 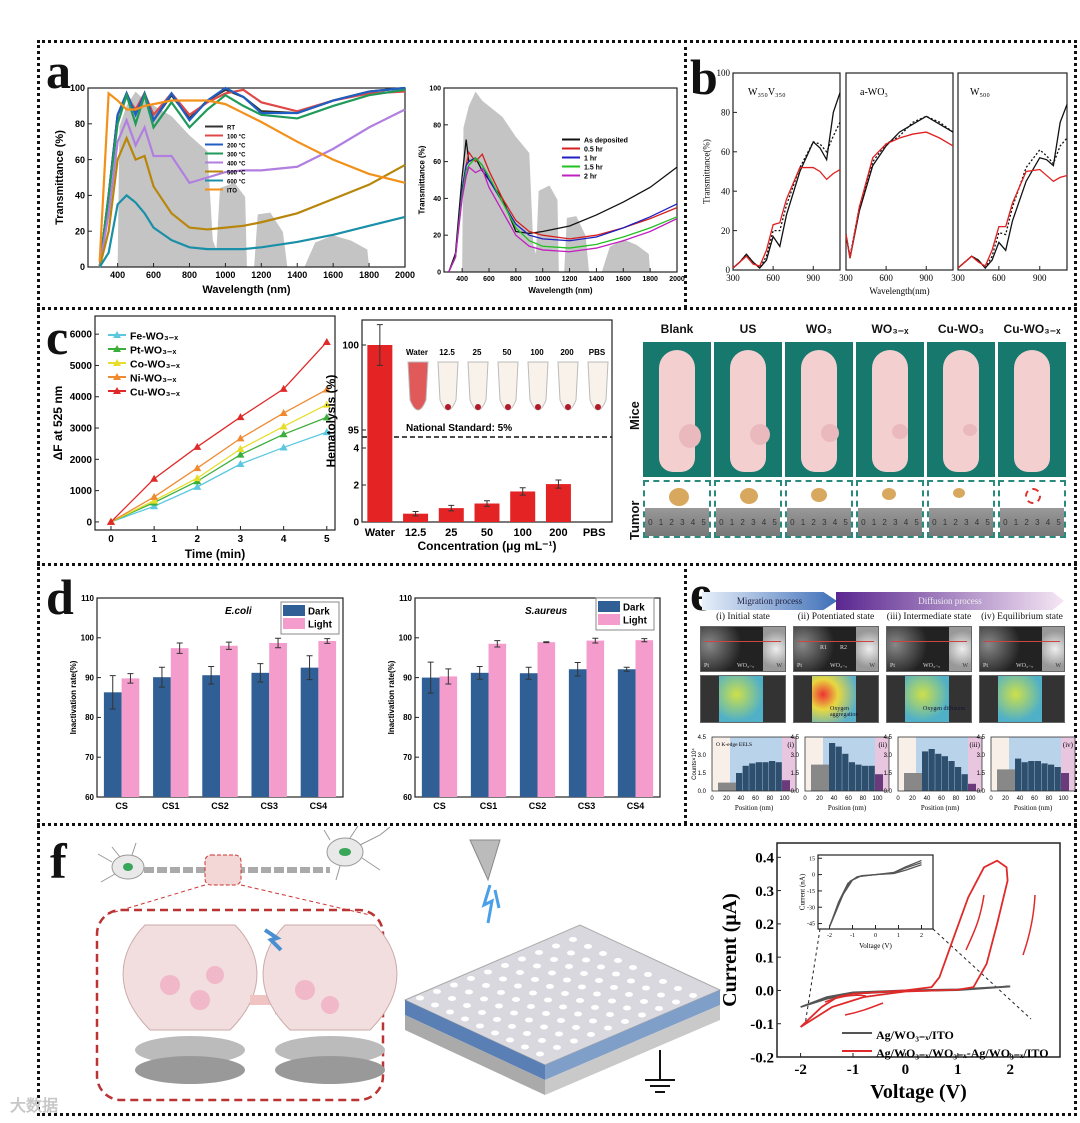 I want to click on cell-pellet, so click(x=568, y=407).